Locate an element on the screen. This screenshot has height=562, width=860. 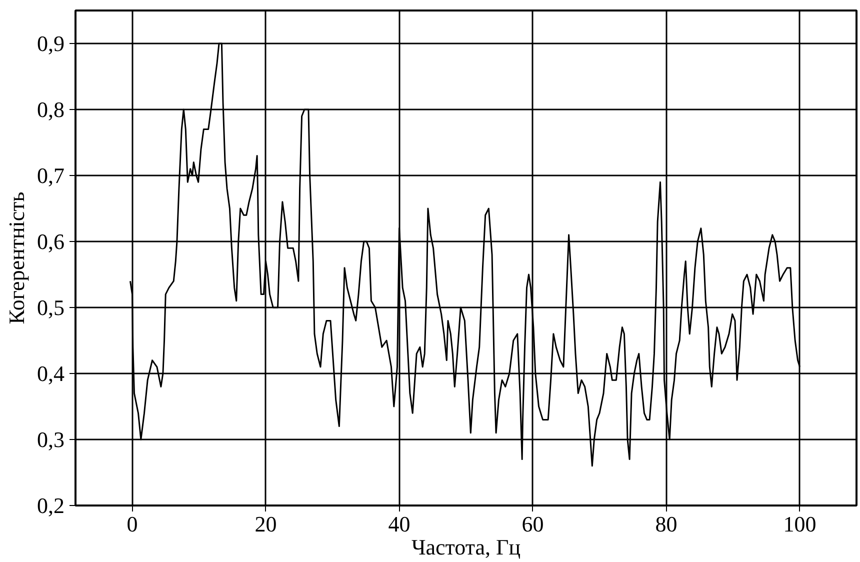
y-axis-title: Когерентність is located at coordinates (16, 258).